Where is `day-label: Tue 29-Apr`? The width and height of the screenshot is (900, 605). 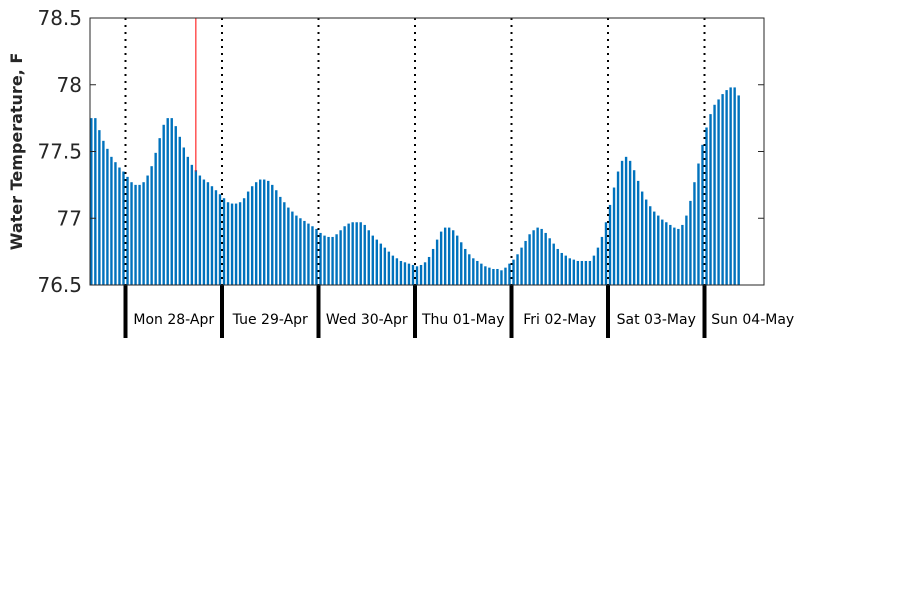
day-label: Tue 29-Apr is located at coordinates (270, 320).